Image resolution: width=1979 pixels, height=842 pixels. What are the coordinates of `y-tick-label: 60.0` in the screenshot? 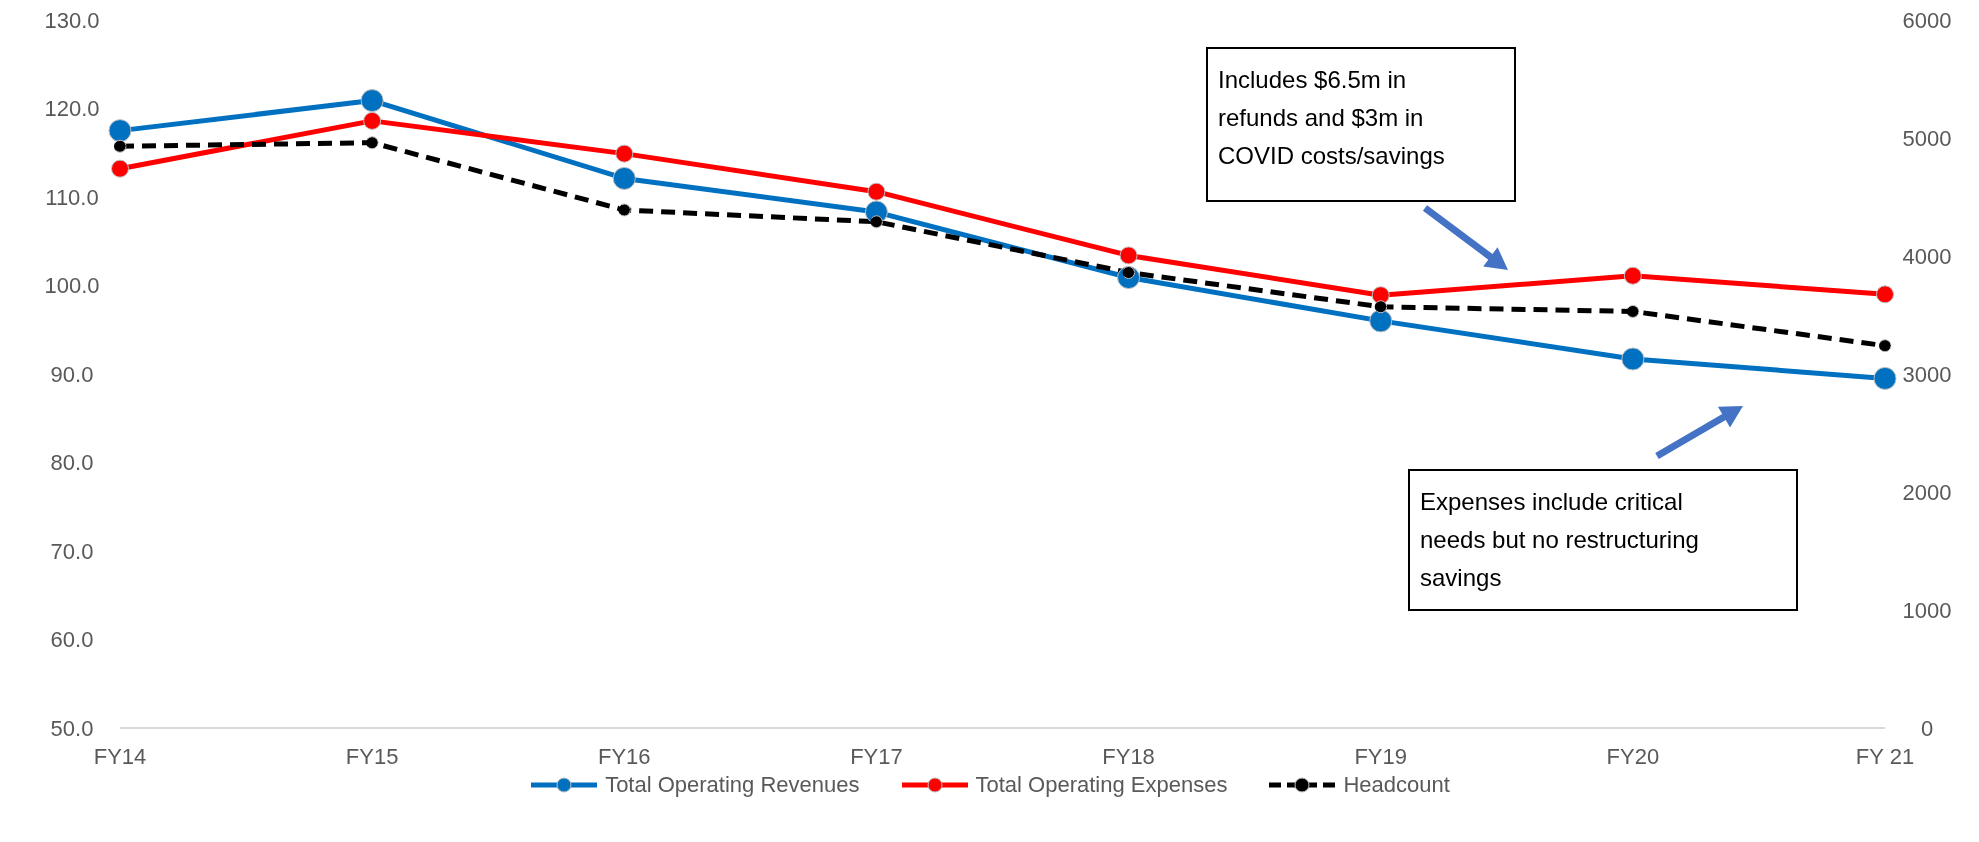 It's located at (72, 640).